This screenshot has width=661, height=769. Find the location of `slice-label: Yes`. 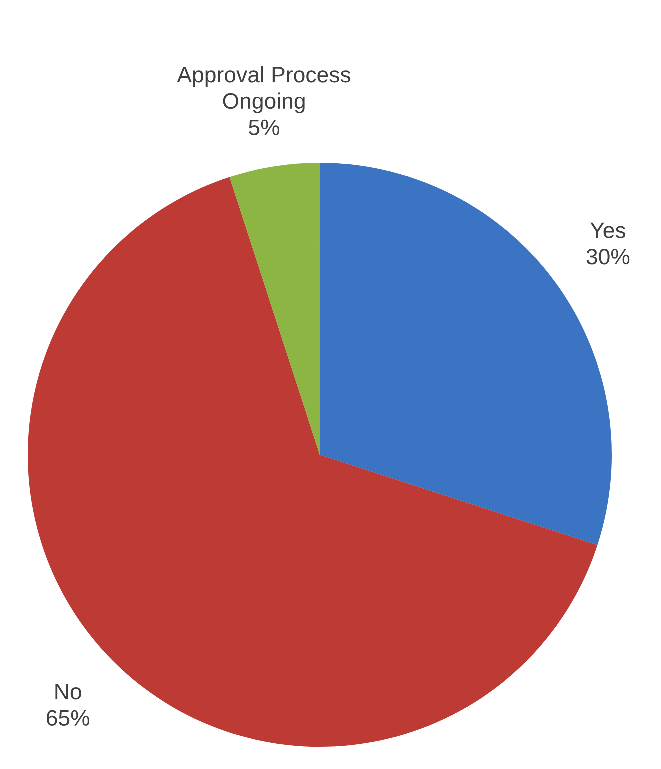

slice-label: Yes is located at coordinates (608, 230).